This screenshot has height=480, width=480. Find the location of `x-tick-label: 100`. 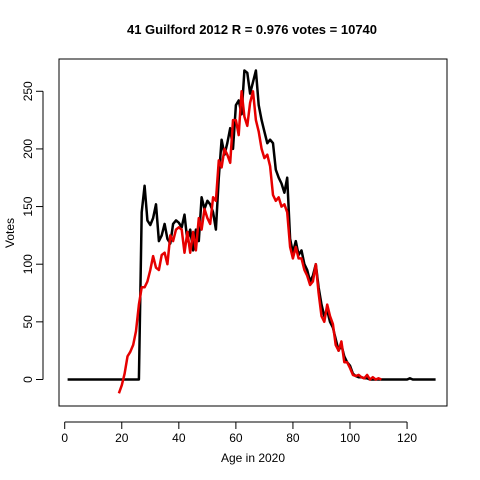

x-tick-label: 100 is located at coordinates (350, 438).